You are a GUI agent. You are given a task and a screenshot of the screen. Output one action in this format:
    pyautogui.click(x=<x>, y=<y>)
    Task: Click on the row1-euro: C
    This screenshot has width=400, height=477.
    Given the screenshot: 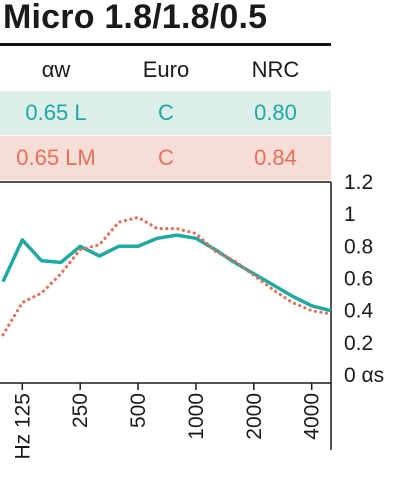 What is the action you would take?
    pyautogui.click(x=166, y=112)
    